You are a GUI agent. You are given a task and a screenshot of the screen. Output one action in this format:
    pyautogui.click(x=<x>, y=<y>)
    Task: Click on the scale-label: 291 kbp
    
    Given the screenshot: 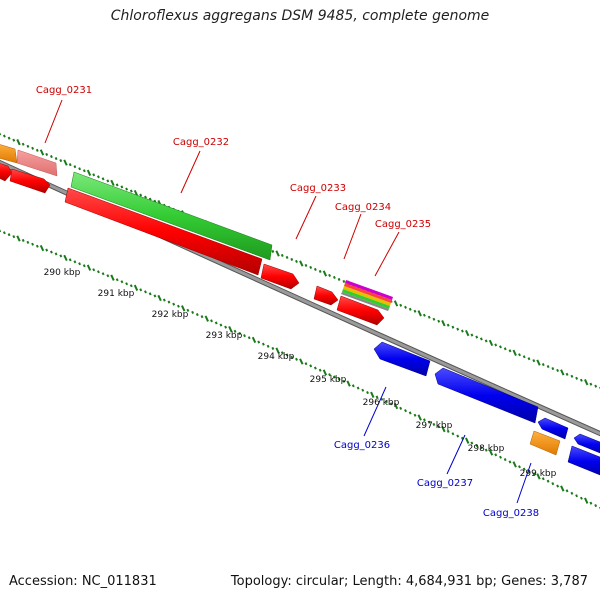 What is the action you would take?
    pyautogui.click(x=116, y=294)
    